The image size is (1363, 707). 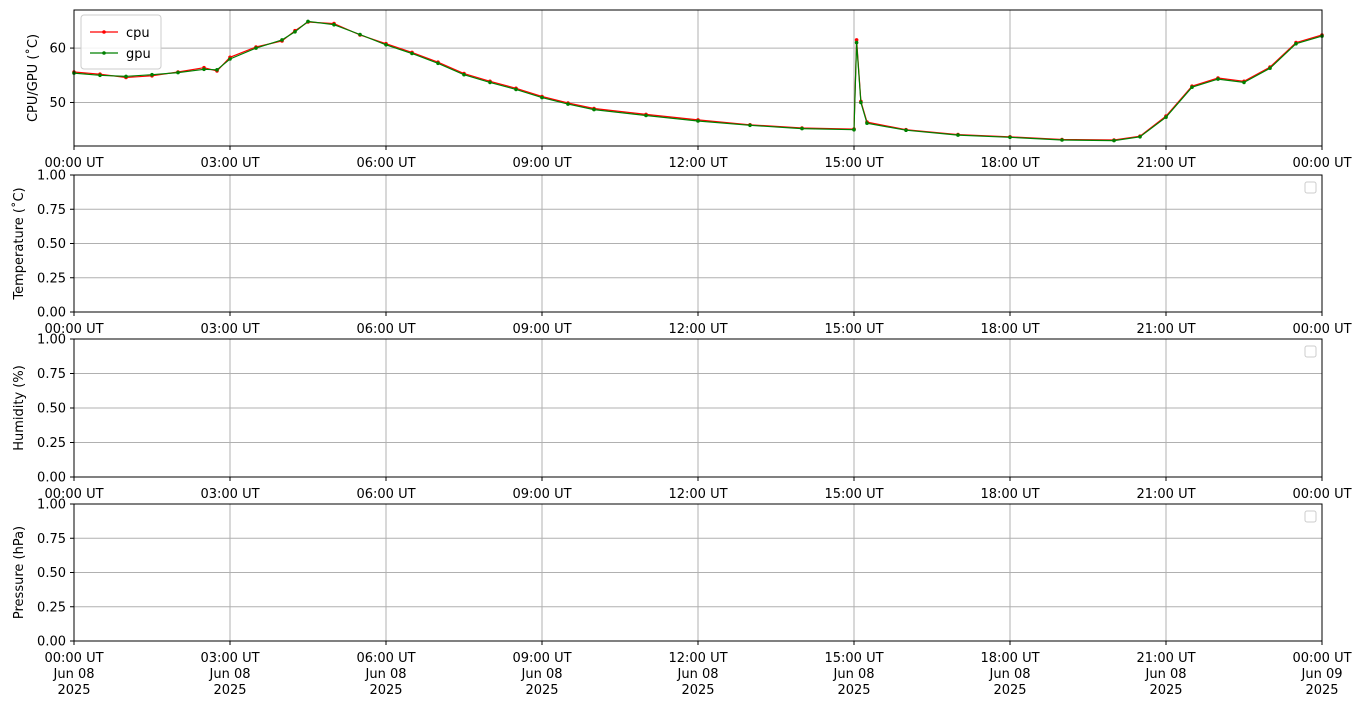 I want to click on legend: cpu gpu, so click(x=121, y=42).